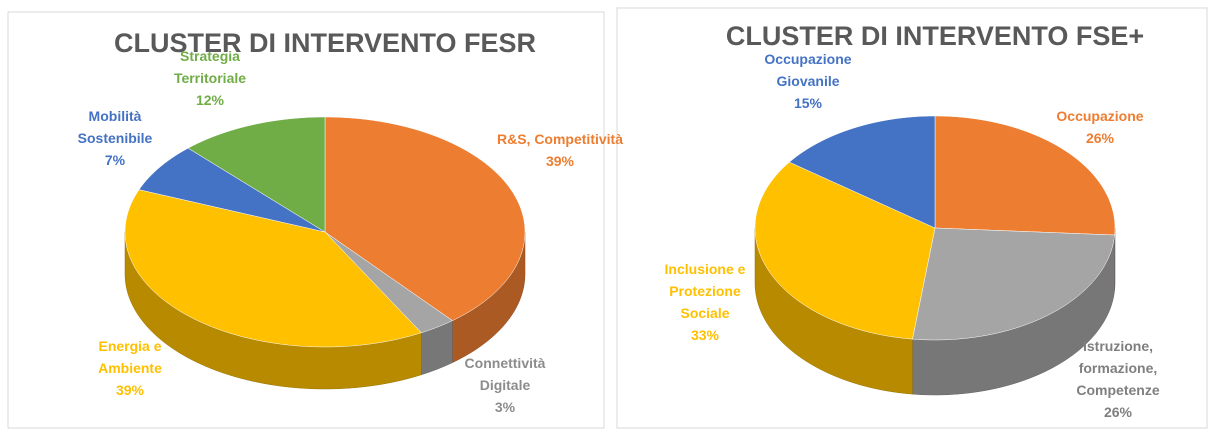 This screenshot has width=1209, height=430. Describe the element at coordinates (1100, 127) in the screenshot. I see `data-label: Occupazione 26%` at that location.